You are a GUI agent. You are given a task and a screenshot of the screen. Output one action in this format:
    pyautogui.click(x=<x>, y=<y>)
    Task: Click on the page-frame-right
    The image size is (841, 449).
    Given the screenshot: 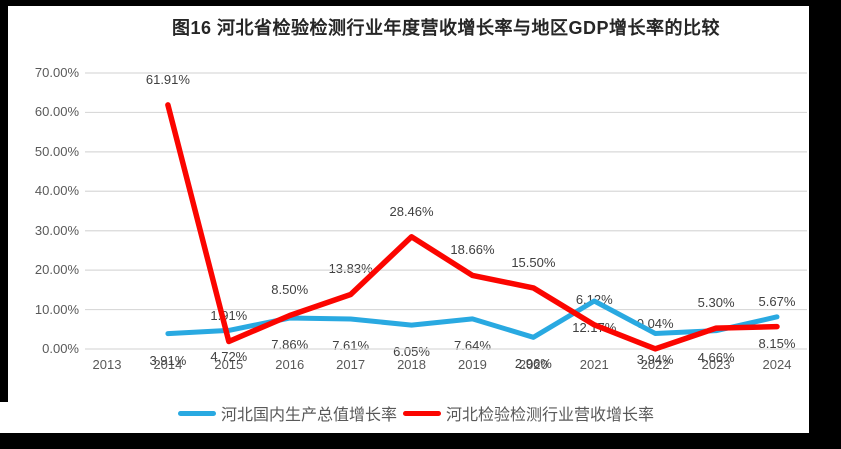 What is the action you would take?
    pyautogui.click(x=825, y=224)
    